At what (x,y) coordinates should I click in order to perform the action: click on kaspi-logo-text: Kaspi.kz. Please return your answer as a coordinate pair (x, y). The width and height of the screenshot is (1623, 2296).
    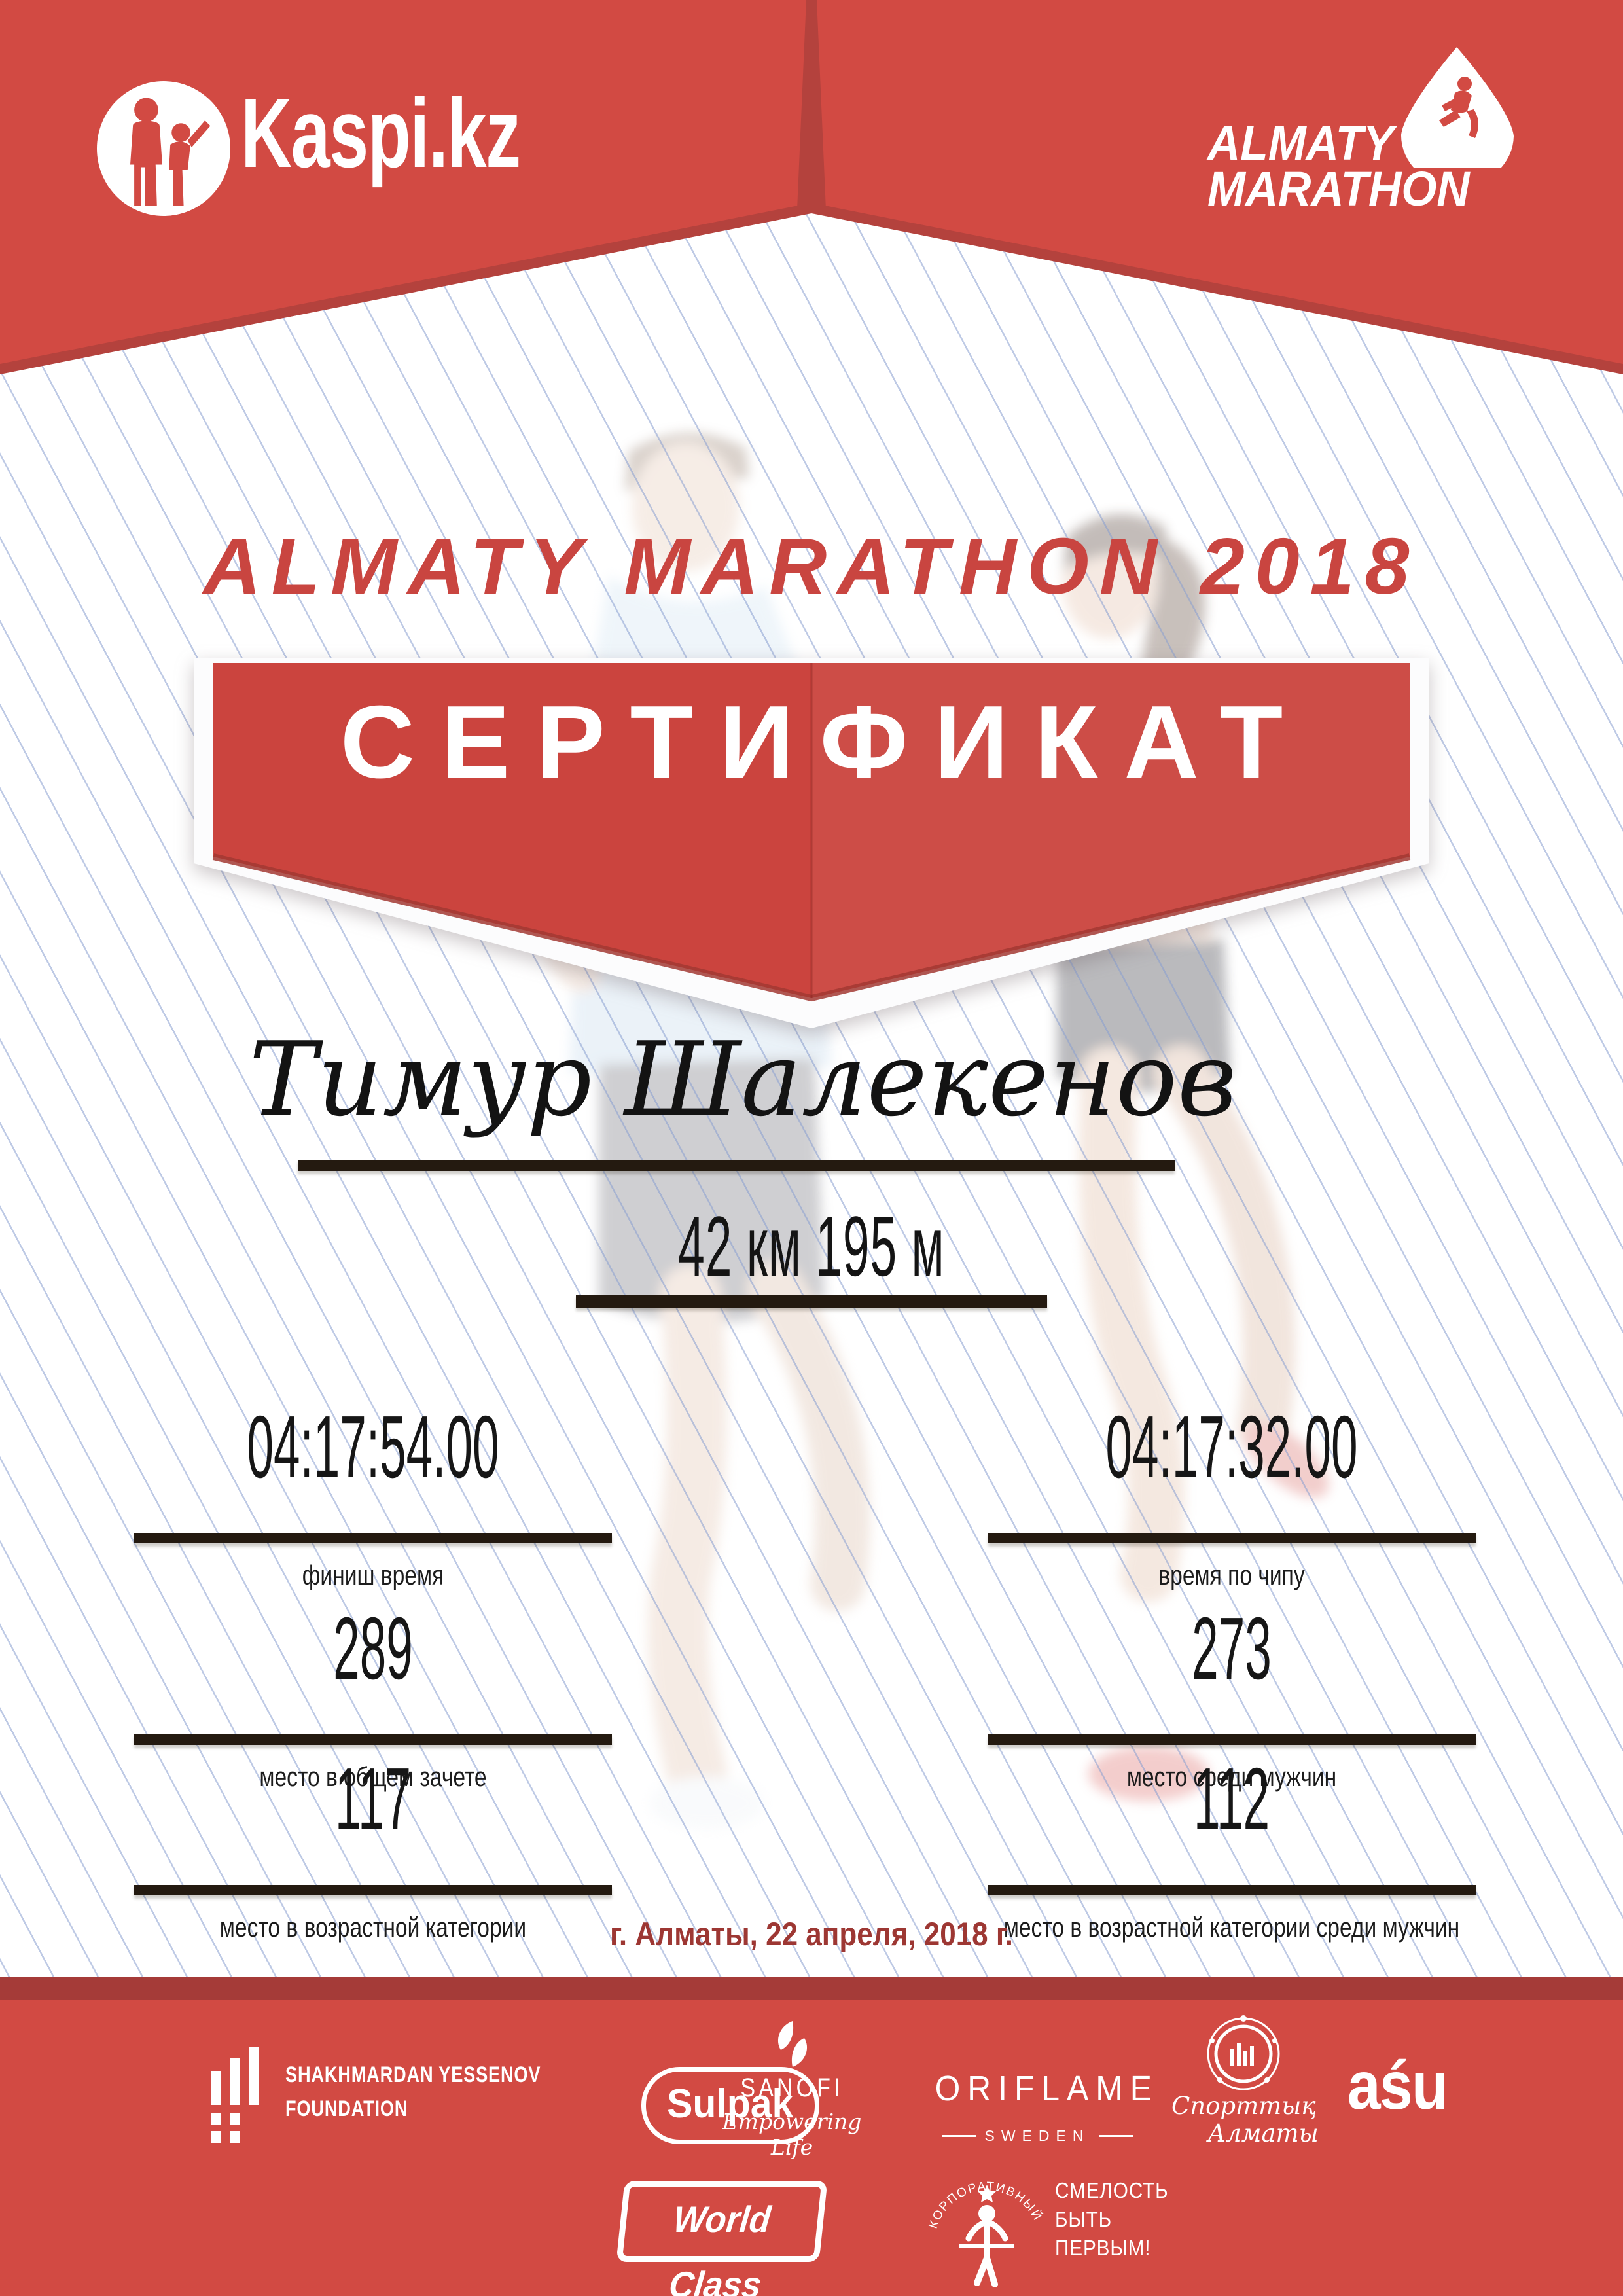
    Looking at the image, I should click on (381, 133).